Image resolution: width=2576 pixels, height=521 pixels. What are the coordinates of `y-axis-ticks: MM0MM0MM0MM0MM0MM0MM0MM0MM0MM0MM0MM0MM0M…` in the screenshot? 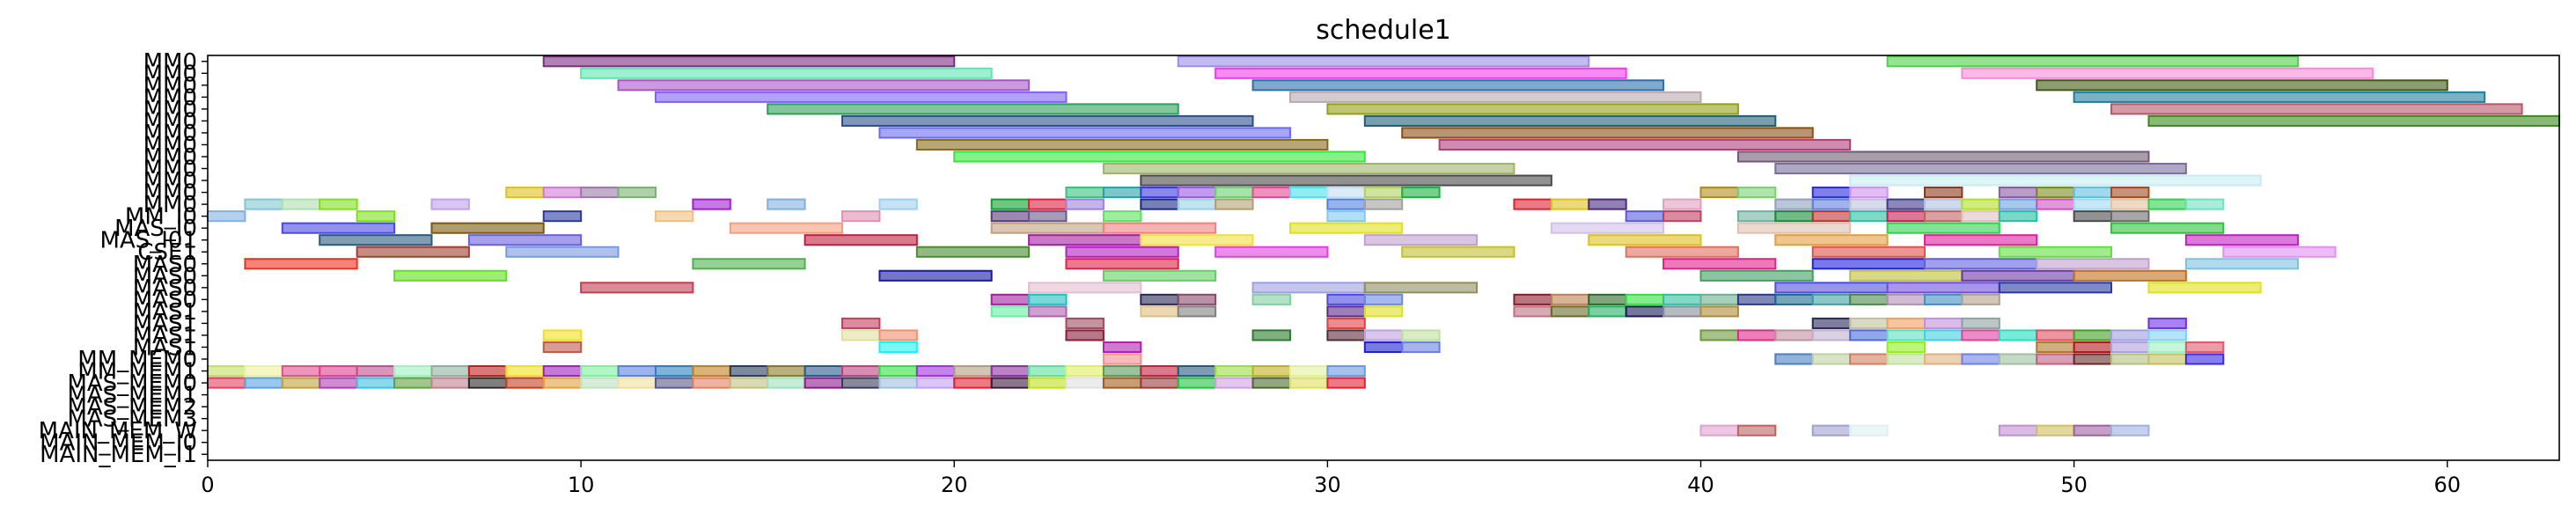 It's located at (123, 258).